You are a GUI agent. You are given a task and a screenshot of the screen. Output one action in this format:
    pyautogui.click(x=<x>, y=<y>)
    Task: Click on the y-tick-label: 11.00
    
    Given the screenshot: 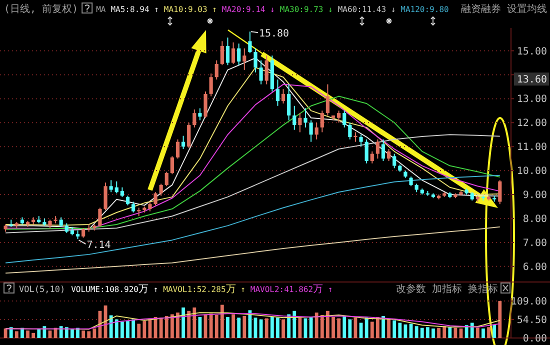 What is the action you would take?
    pyautogui.click(x=531, y=148)
    